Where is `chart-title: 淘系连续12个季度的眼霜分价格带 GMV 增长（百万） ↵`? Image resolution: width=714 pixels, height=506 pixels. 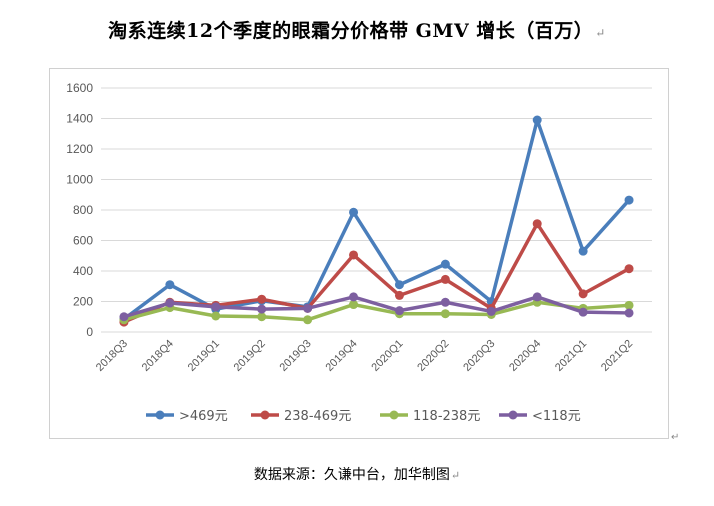
chart-title: 淘系连续12个季度的眼霜分价格带 GMV 增长（百万） ↵ is located at coordinates (357, 29).